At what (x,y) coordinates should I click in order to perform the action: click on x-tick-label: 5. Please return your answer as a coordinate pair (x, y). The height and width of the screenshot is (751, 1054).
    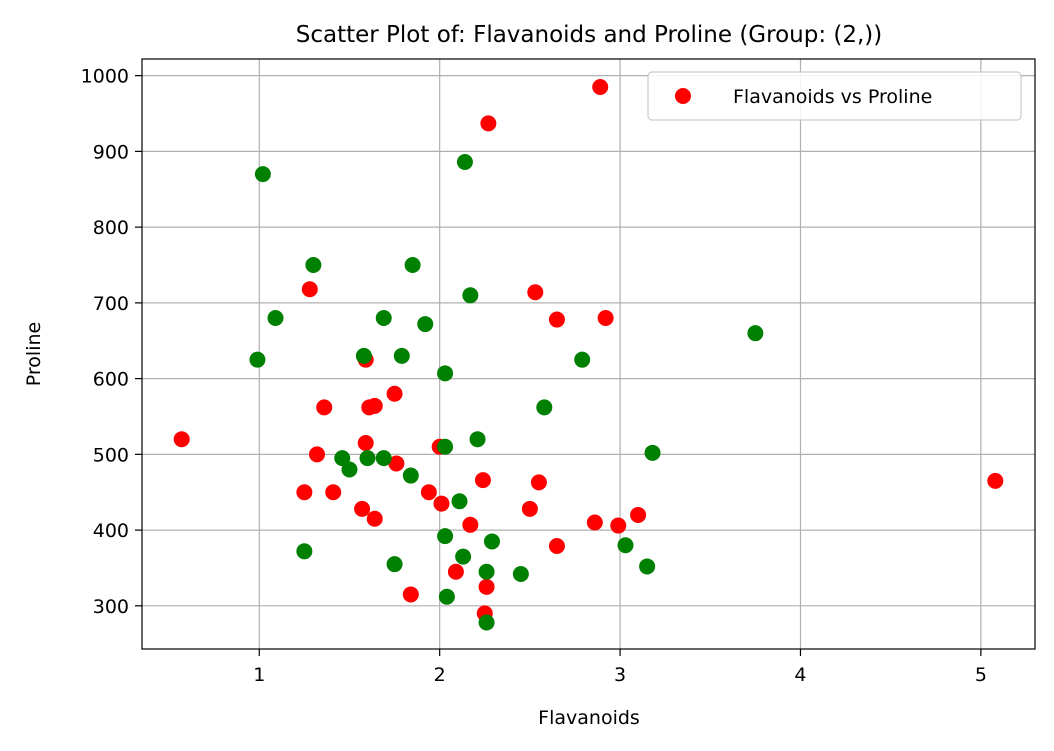
    Looking at the image, I should click on (981, 675).